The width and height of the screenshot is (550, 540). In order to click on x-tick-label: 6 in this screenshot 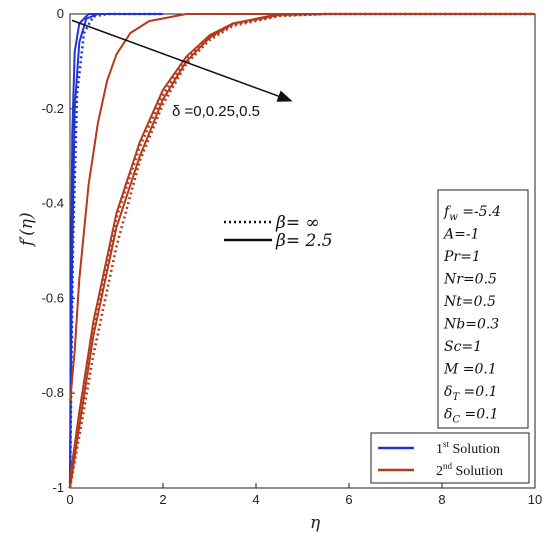, I will do `click(348, 499)`.